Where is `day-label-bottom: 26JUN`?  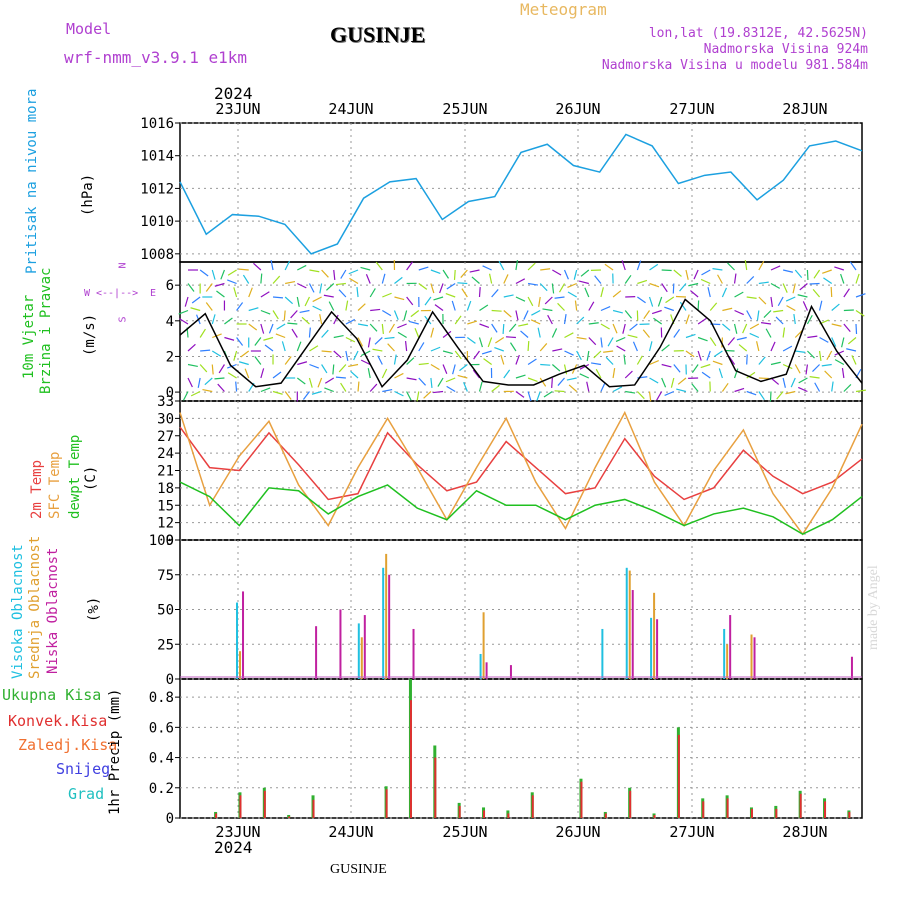
day-label-bottom: 26JUN is located at coordinates (577, 832).